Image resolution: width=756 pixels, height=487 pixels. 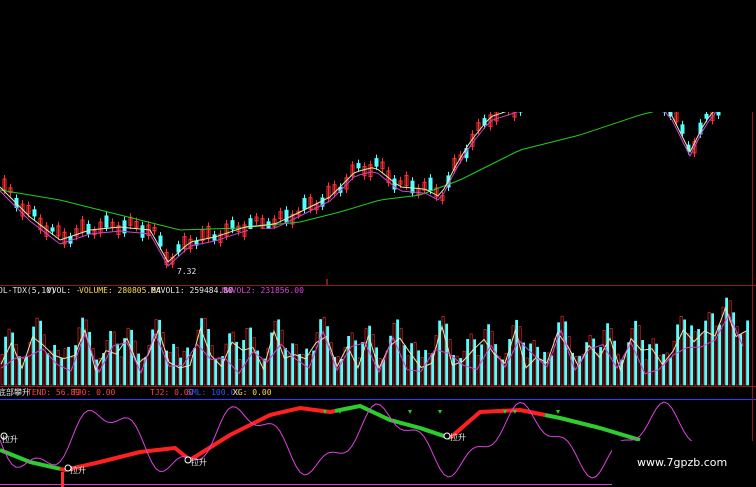 What do you see at coordinates (28, 290) in the screenshot?
I see `volume-indicator-name: OL-TDX(5,10)` at bounding box center [28, 290].